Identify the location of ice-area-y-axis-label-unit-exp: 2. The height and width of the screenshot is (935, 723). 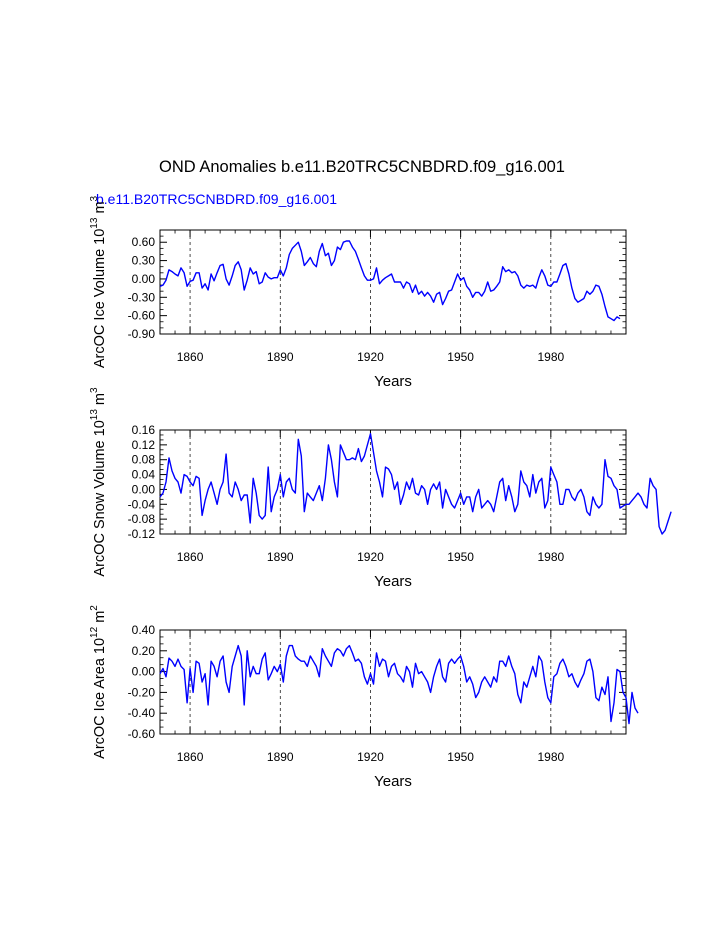
(94, 608).